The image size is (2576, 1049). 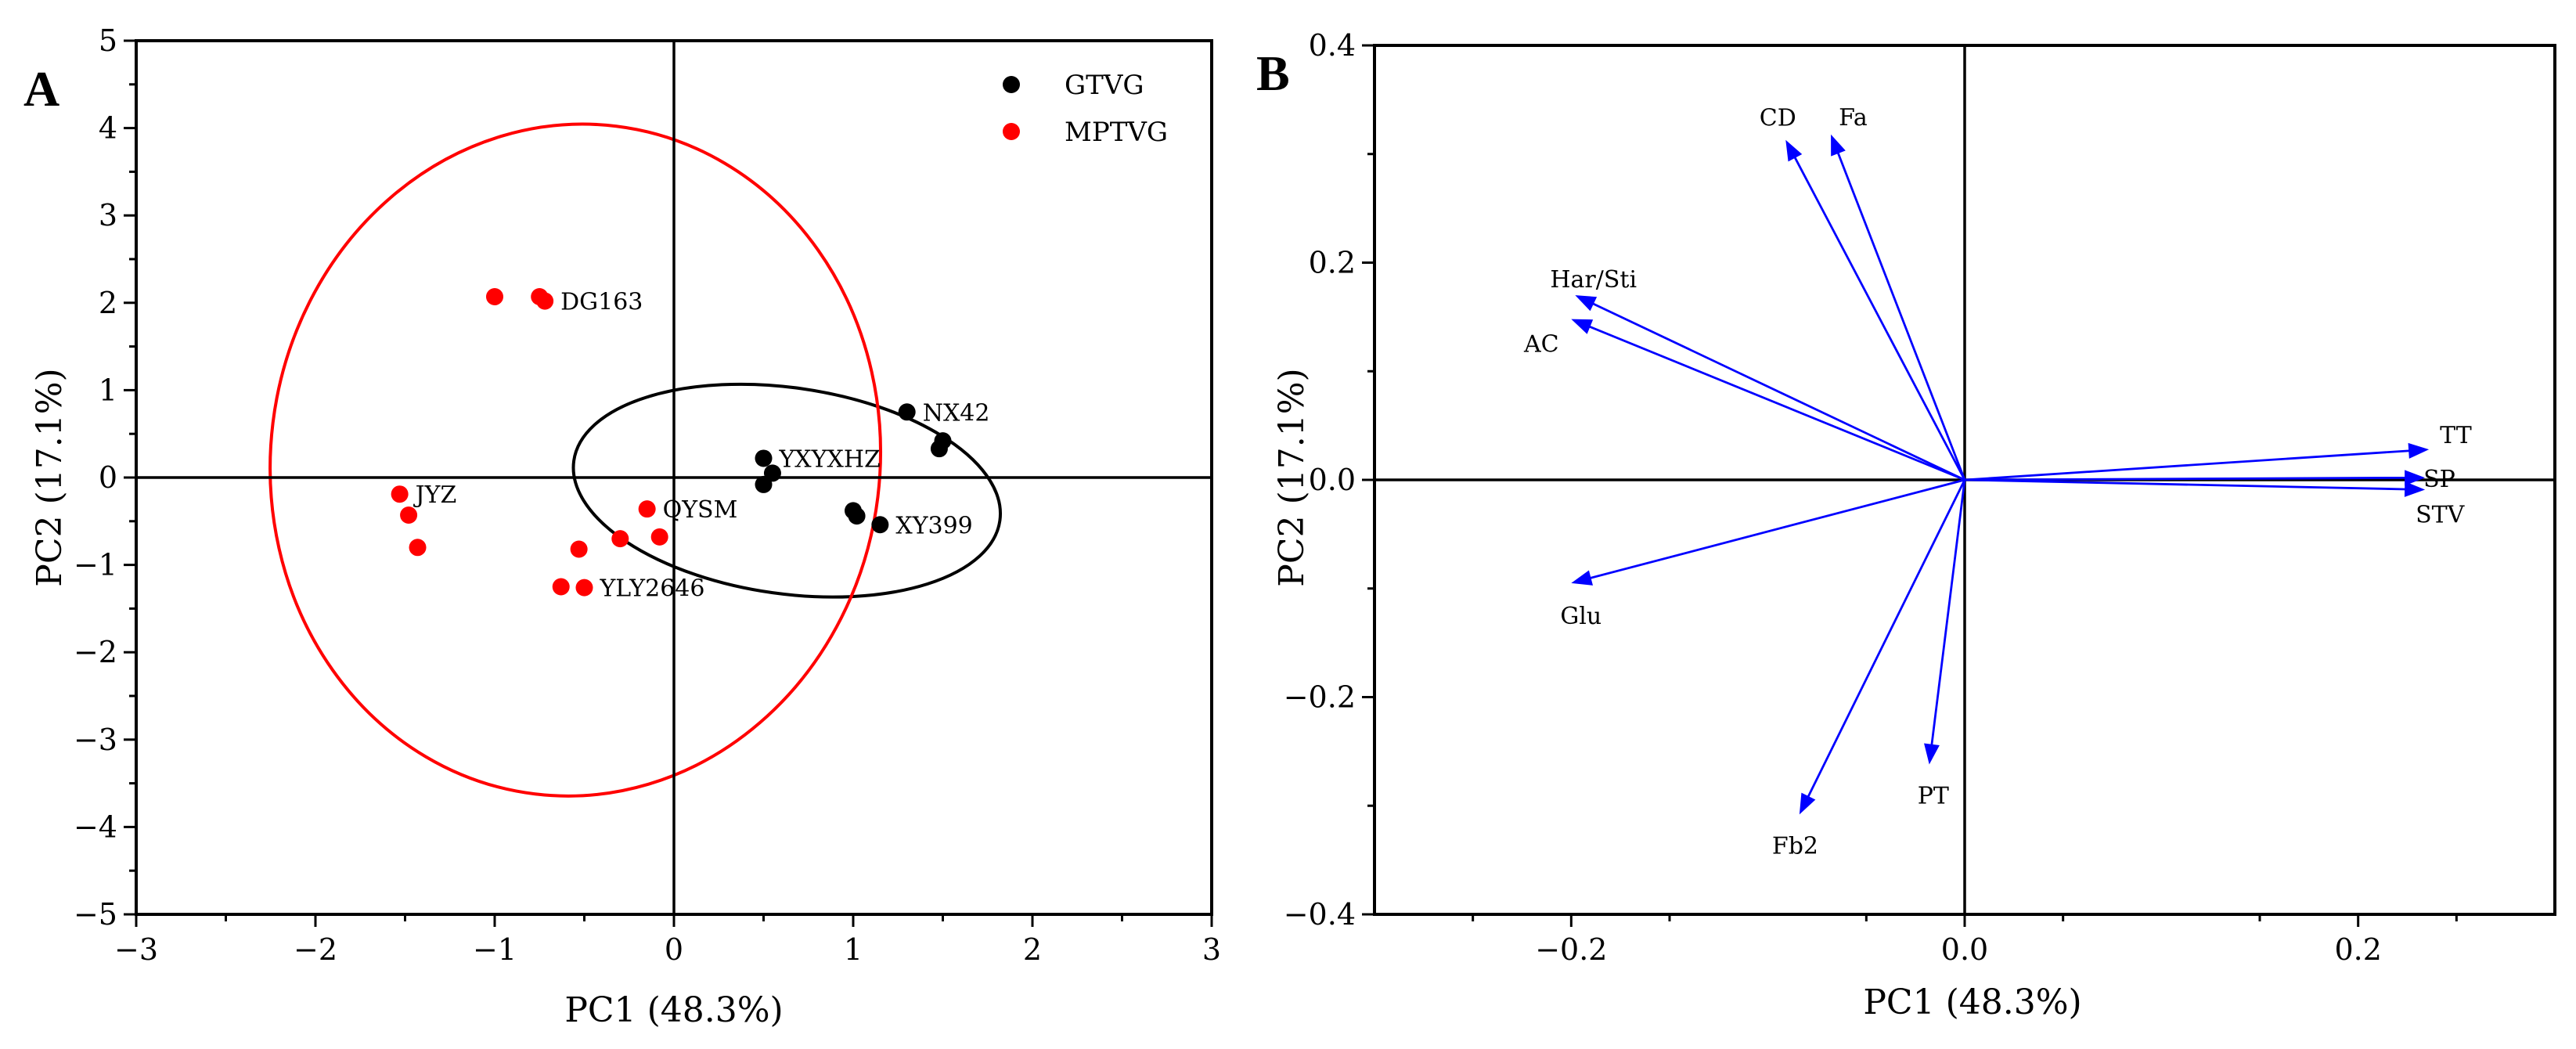 What do you see at coordinates (1807, 803) in the screenshot?
I see `loading-arrowhead-fb2` at bounding box center [1807, 803].